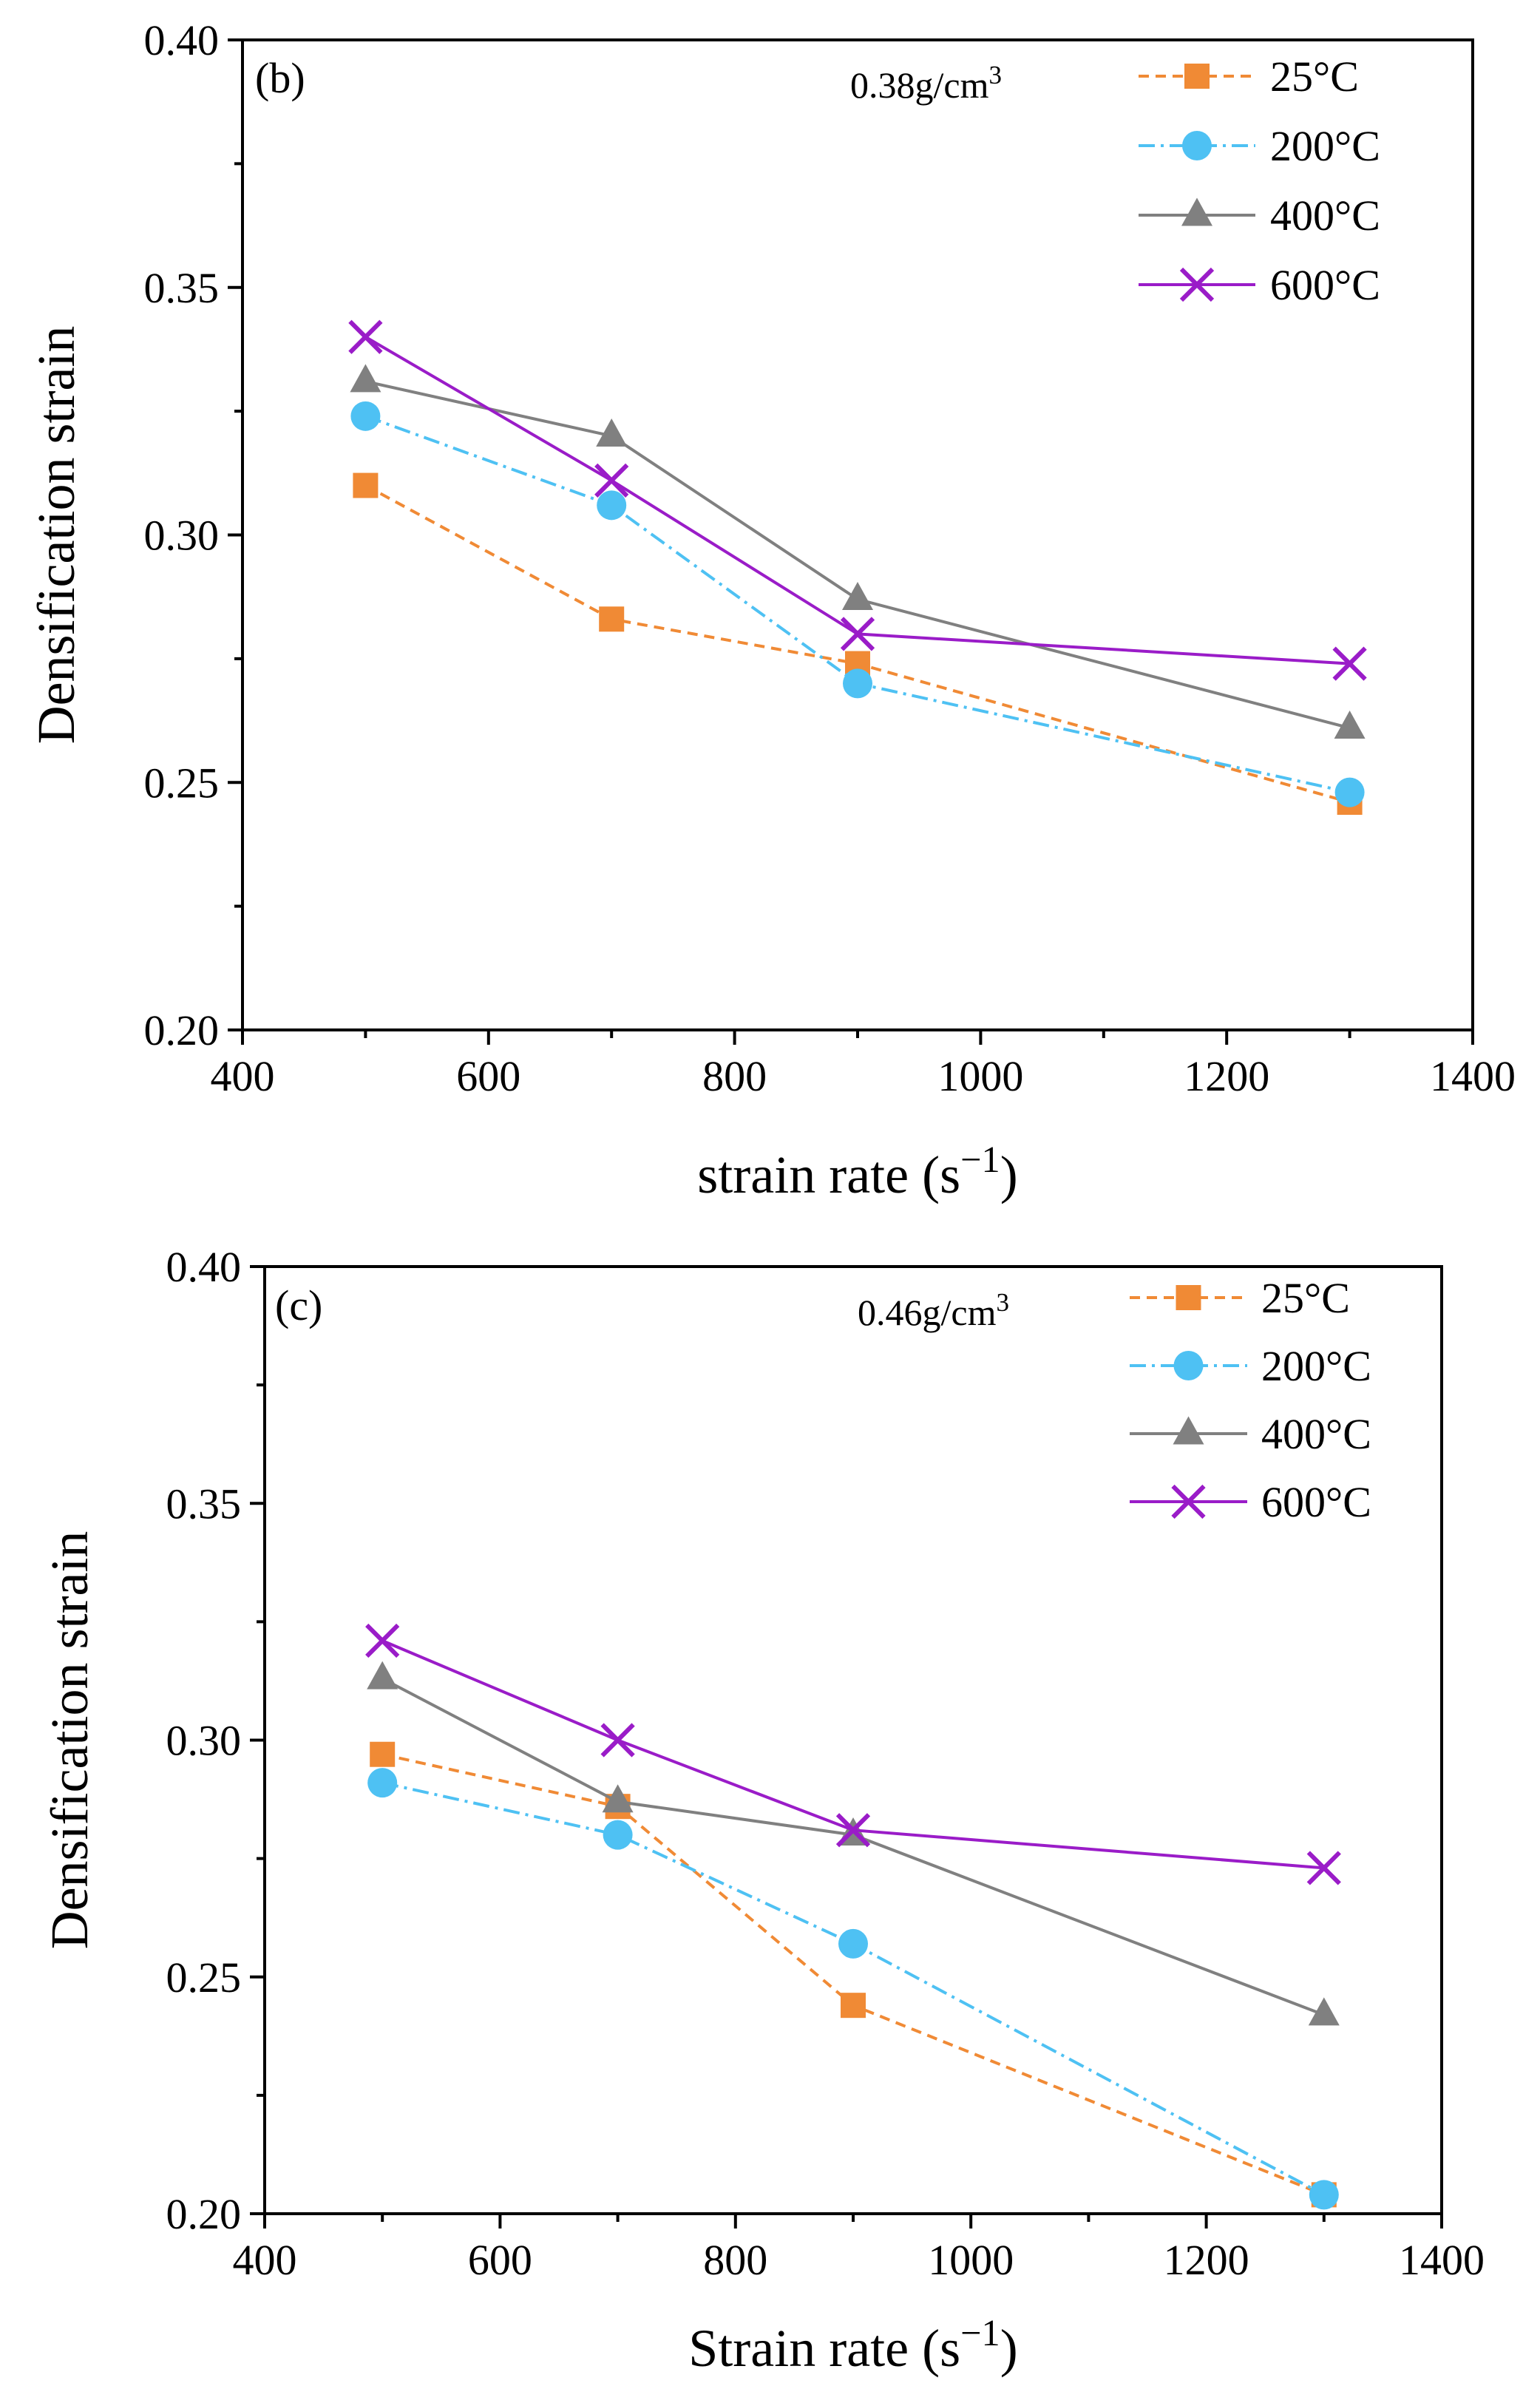 This screenshot has height=2403, width=1540. Describe the element at coordinates (933, 1311) in the screenshot. I see `density-annotation: 0.46g/cm3` at that location.